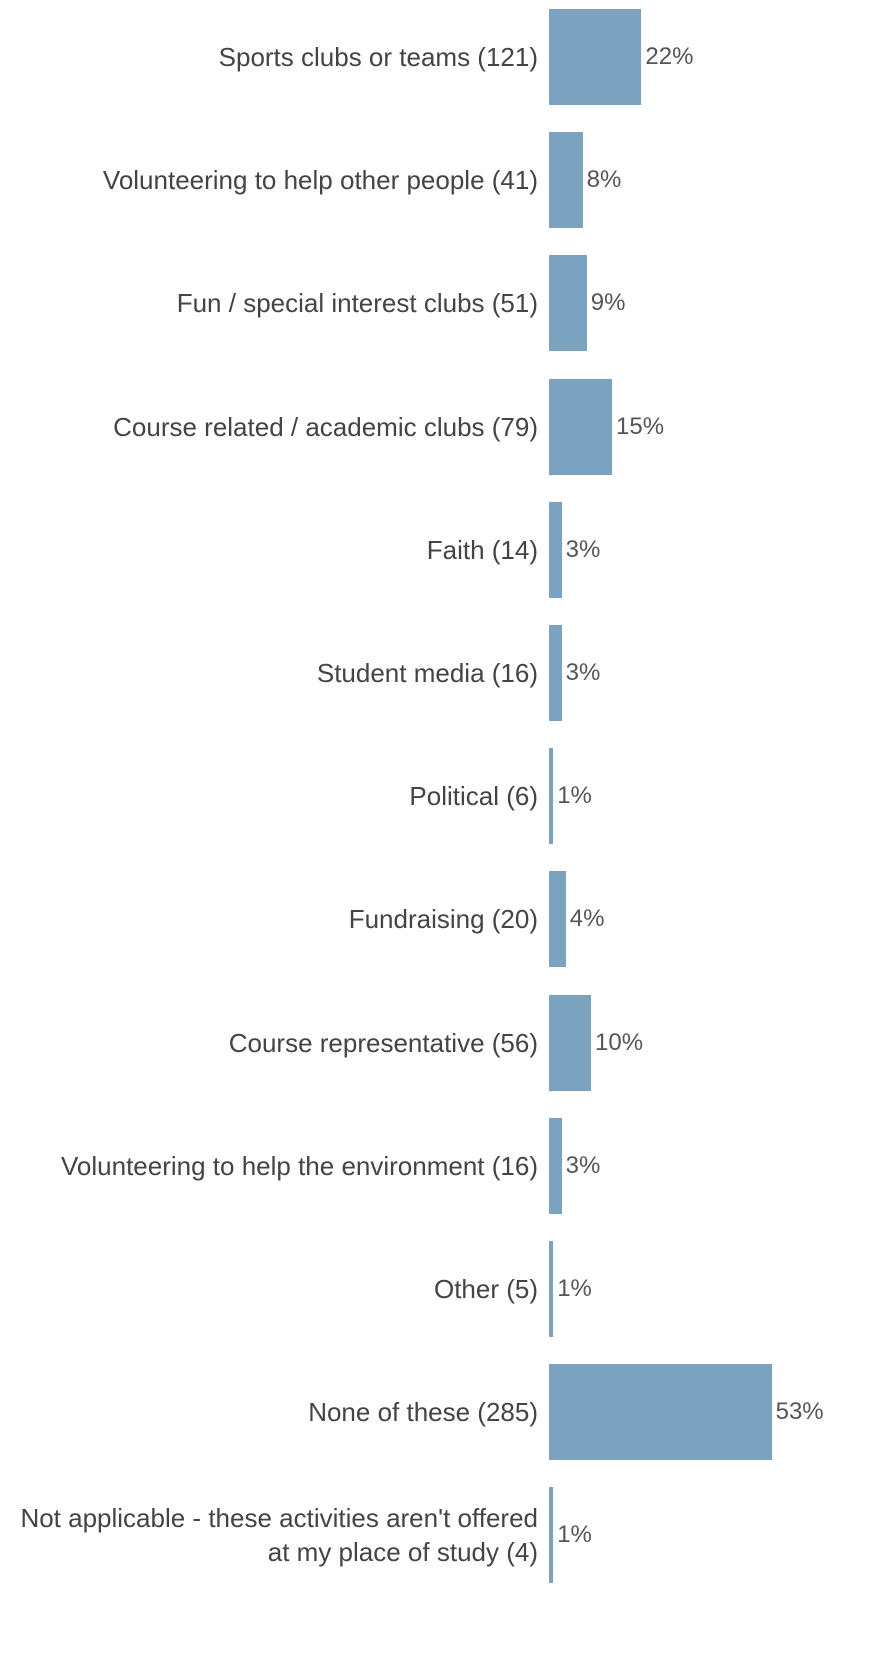 This screenshot has width=879, height=1658. What do you see at coordinates (378, 57) in the screenshot?
I see `category-text: Sports clubs or teams (121)` at bounding box center [378, 57].